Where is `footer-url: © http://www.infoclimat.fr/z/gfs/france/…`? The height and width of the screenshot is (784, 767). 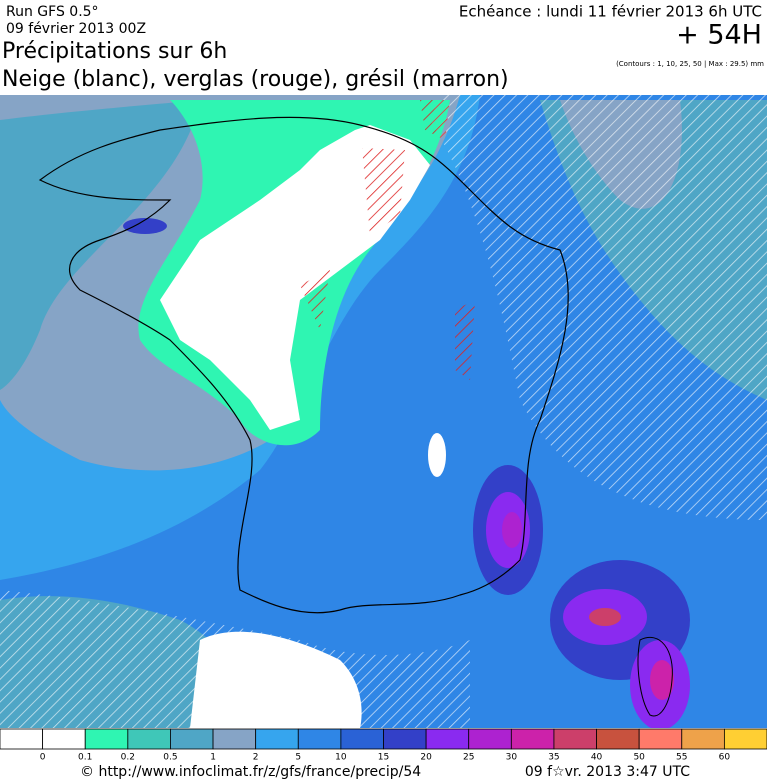 footer-url: © http://www.infoclimat.fr/z/gfs/france/… is located at coordinates (250, 772).